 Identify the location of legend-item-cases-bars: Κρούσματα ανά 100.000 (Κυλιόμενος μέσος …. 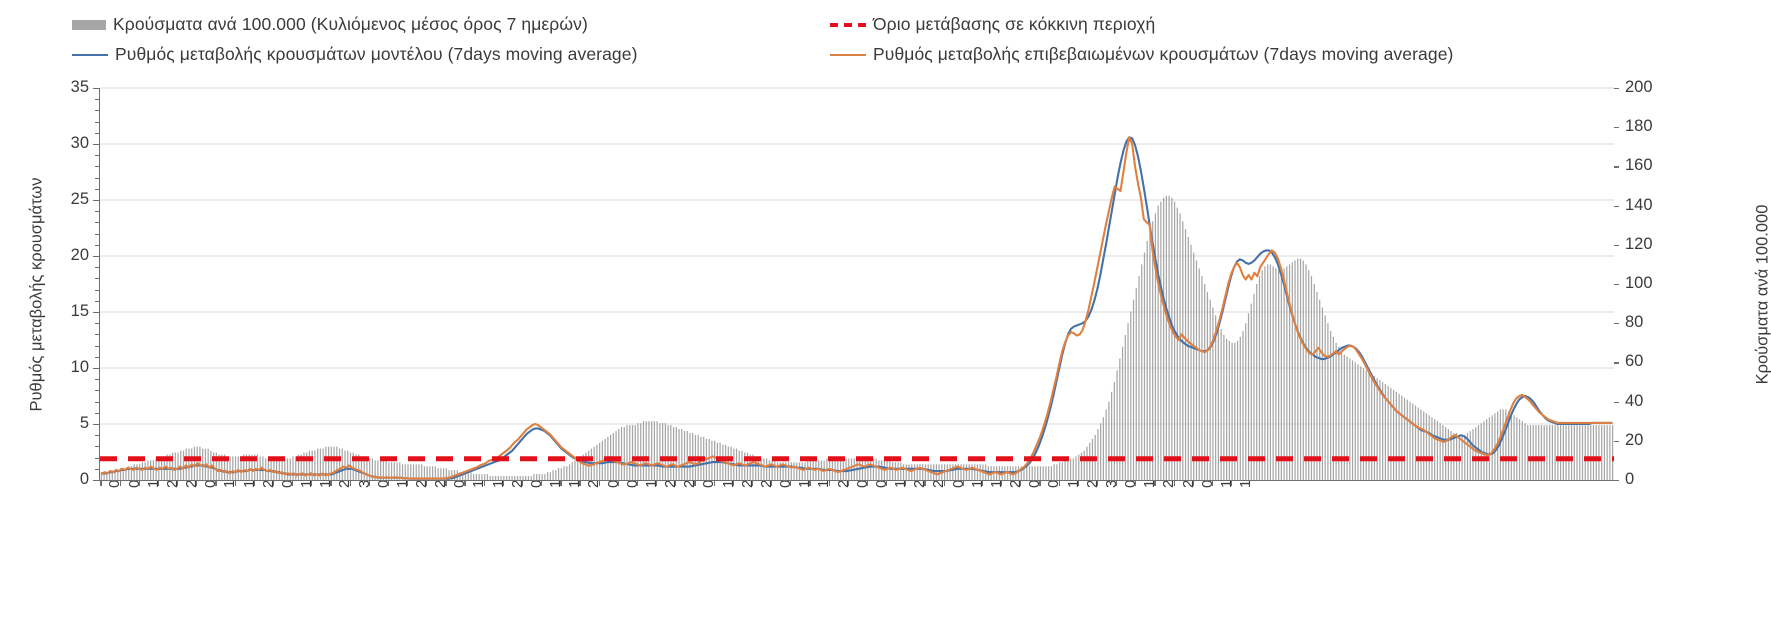
(330, 24).